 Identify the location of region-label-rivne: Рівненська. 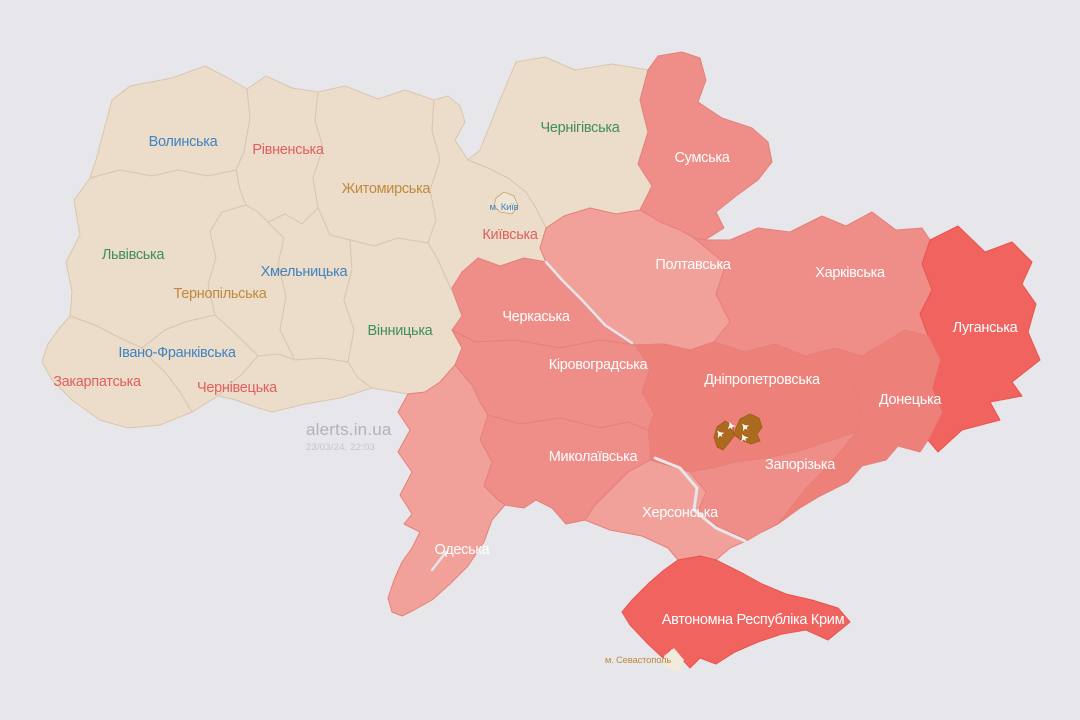
(288, 150).